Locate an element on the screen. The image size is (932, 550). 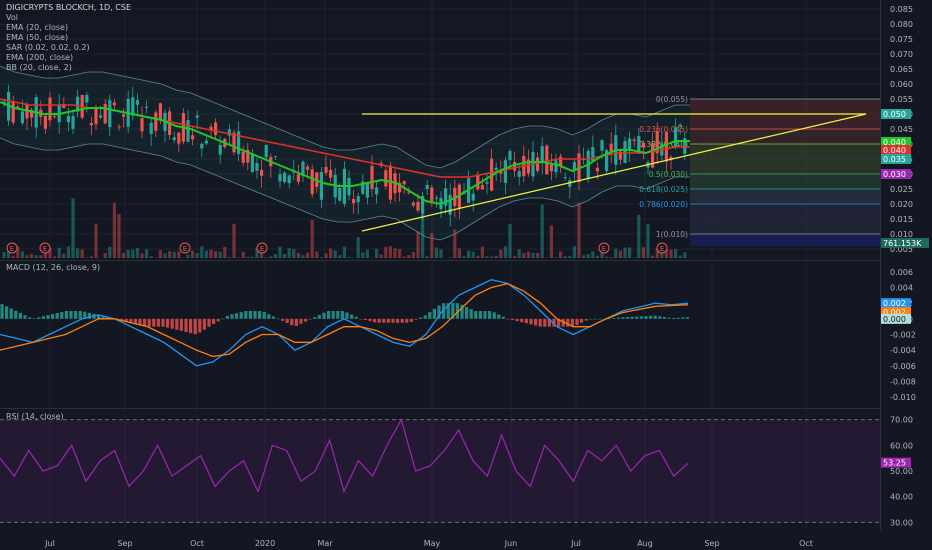
macd-price-label-bg is located at coordinates (896, 312).